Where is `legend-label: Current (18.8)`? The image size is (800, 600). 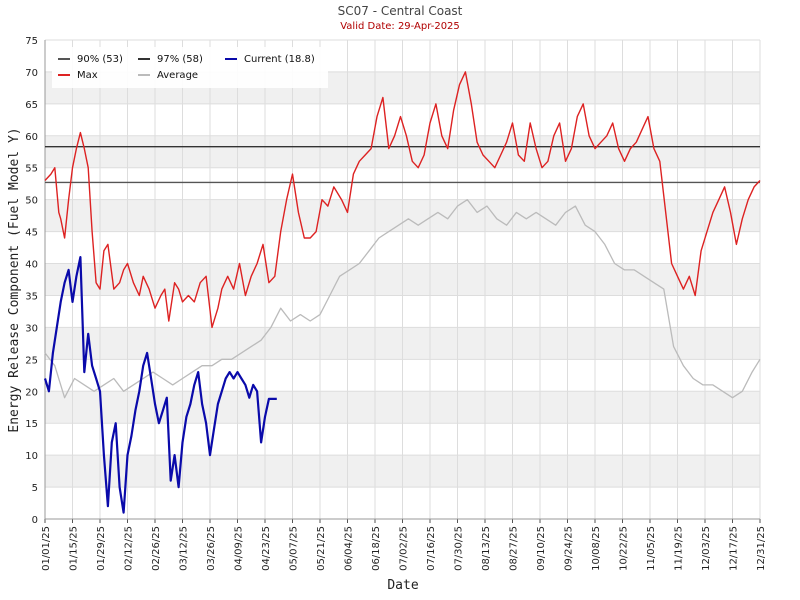 legend-label: Current (18.8) is located at coordinates (279, 59).